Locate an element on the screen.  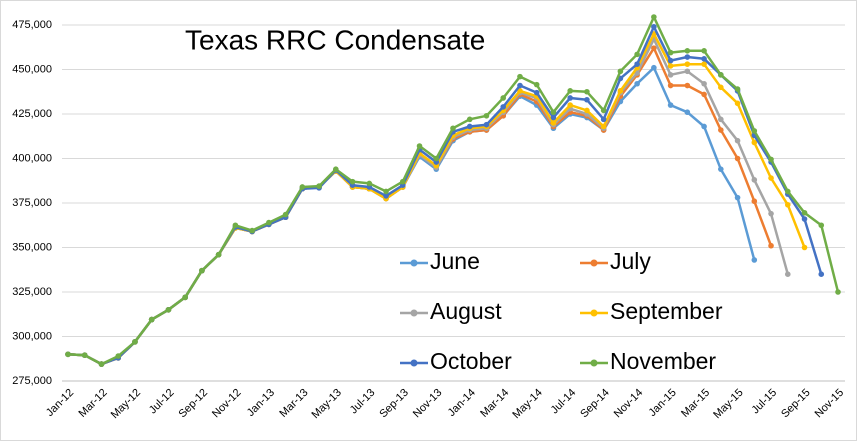
y-tick-label: 475,000 is located at coordinates (32, 25).